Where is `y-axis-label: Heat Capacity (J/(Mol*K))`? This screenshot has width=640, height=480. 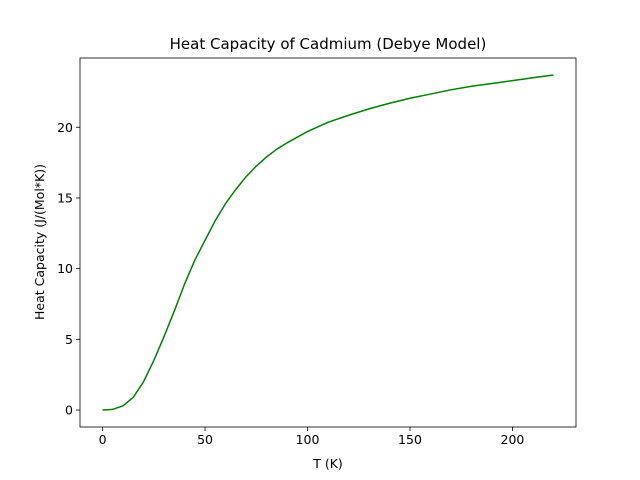 y-axis-label: Heat Capacity (J/(Mol*K)) is located at coordinates (39, 242).